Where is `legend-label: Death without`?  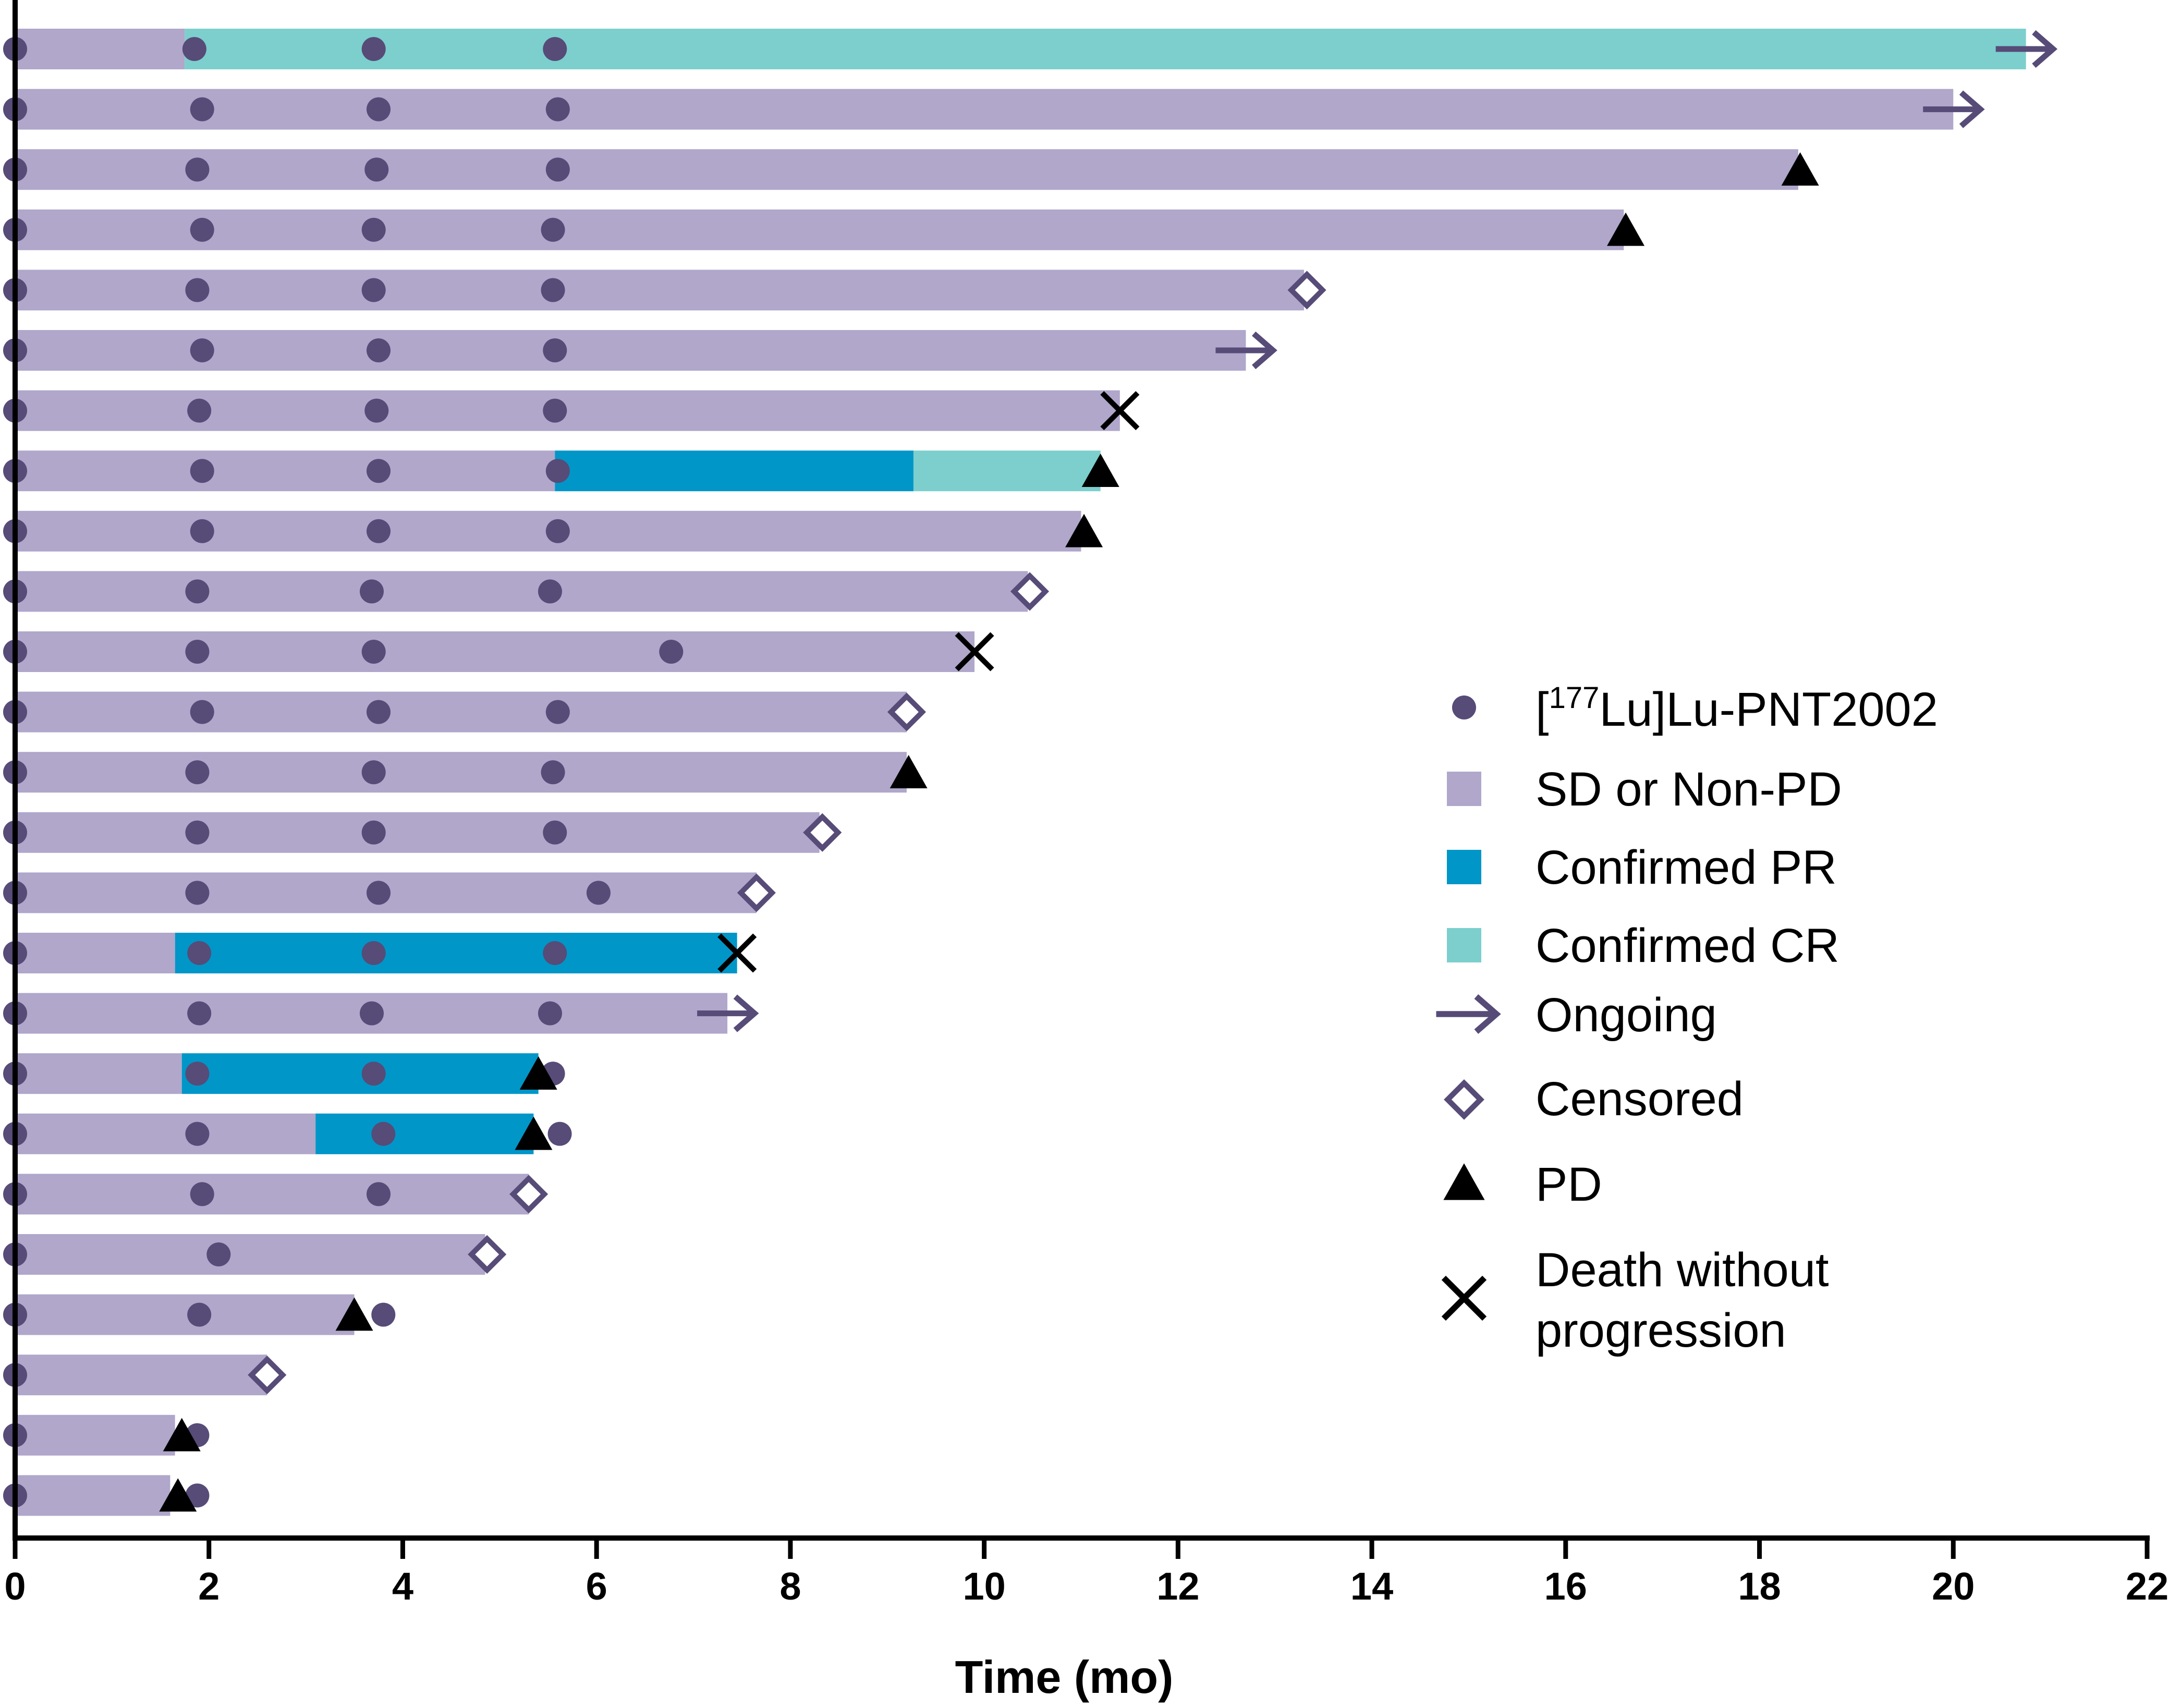 legend-label: Death without is located at coordinates (1682, 1270).